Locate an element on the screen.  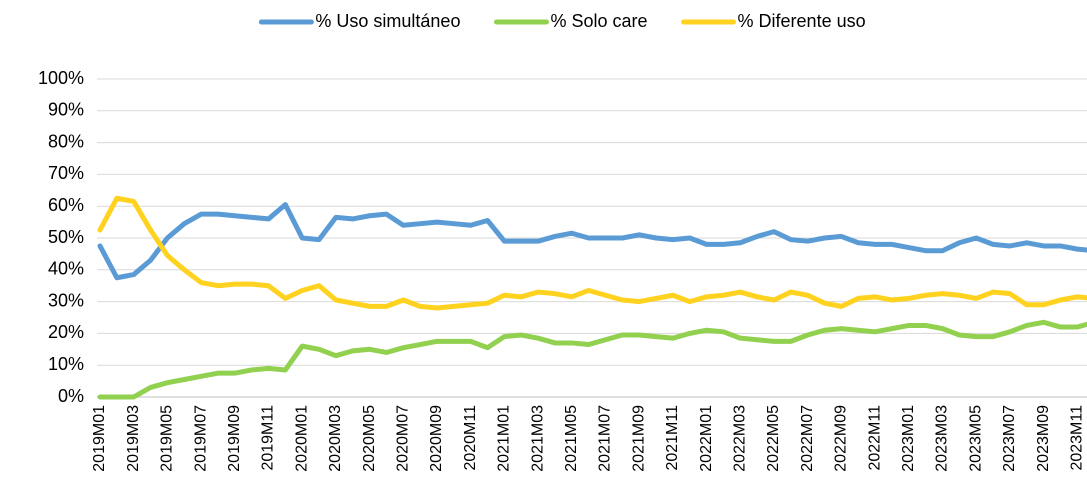
x-tick-label: 2022M05 is located at coordinates (773, 438).